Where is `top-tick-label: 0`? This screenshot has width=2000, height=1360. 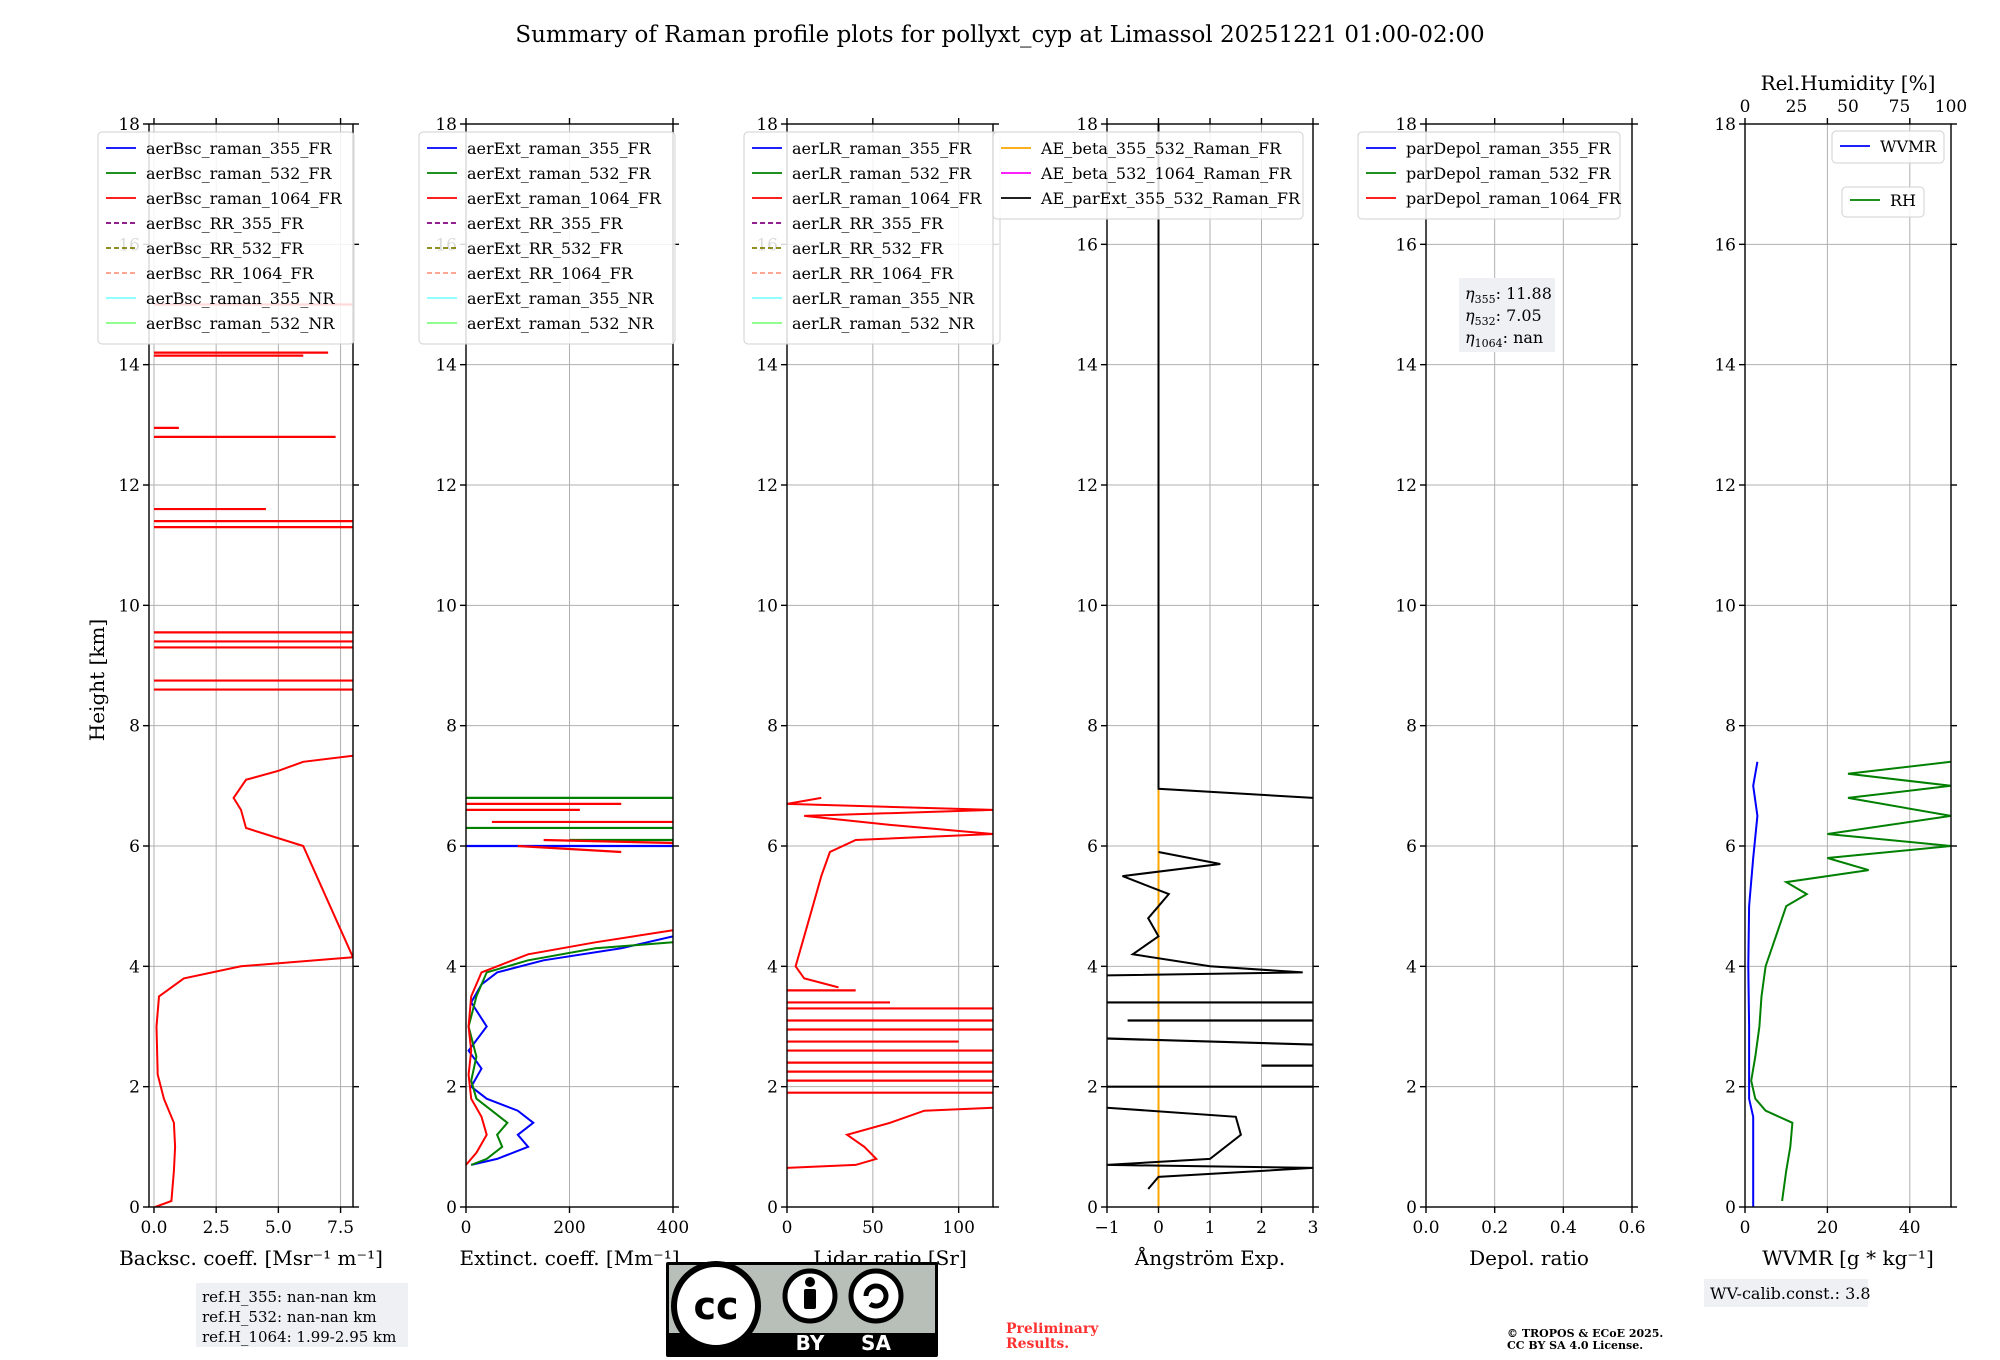 top-tick-label: 0 is located at coordinates (1745, 107).